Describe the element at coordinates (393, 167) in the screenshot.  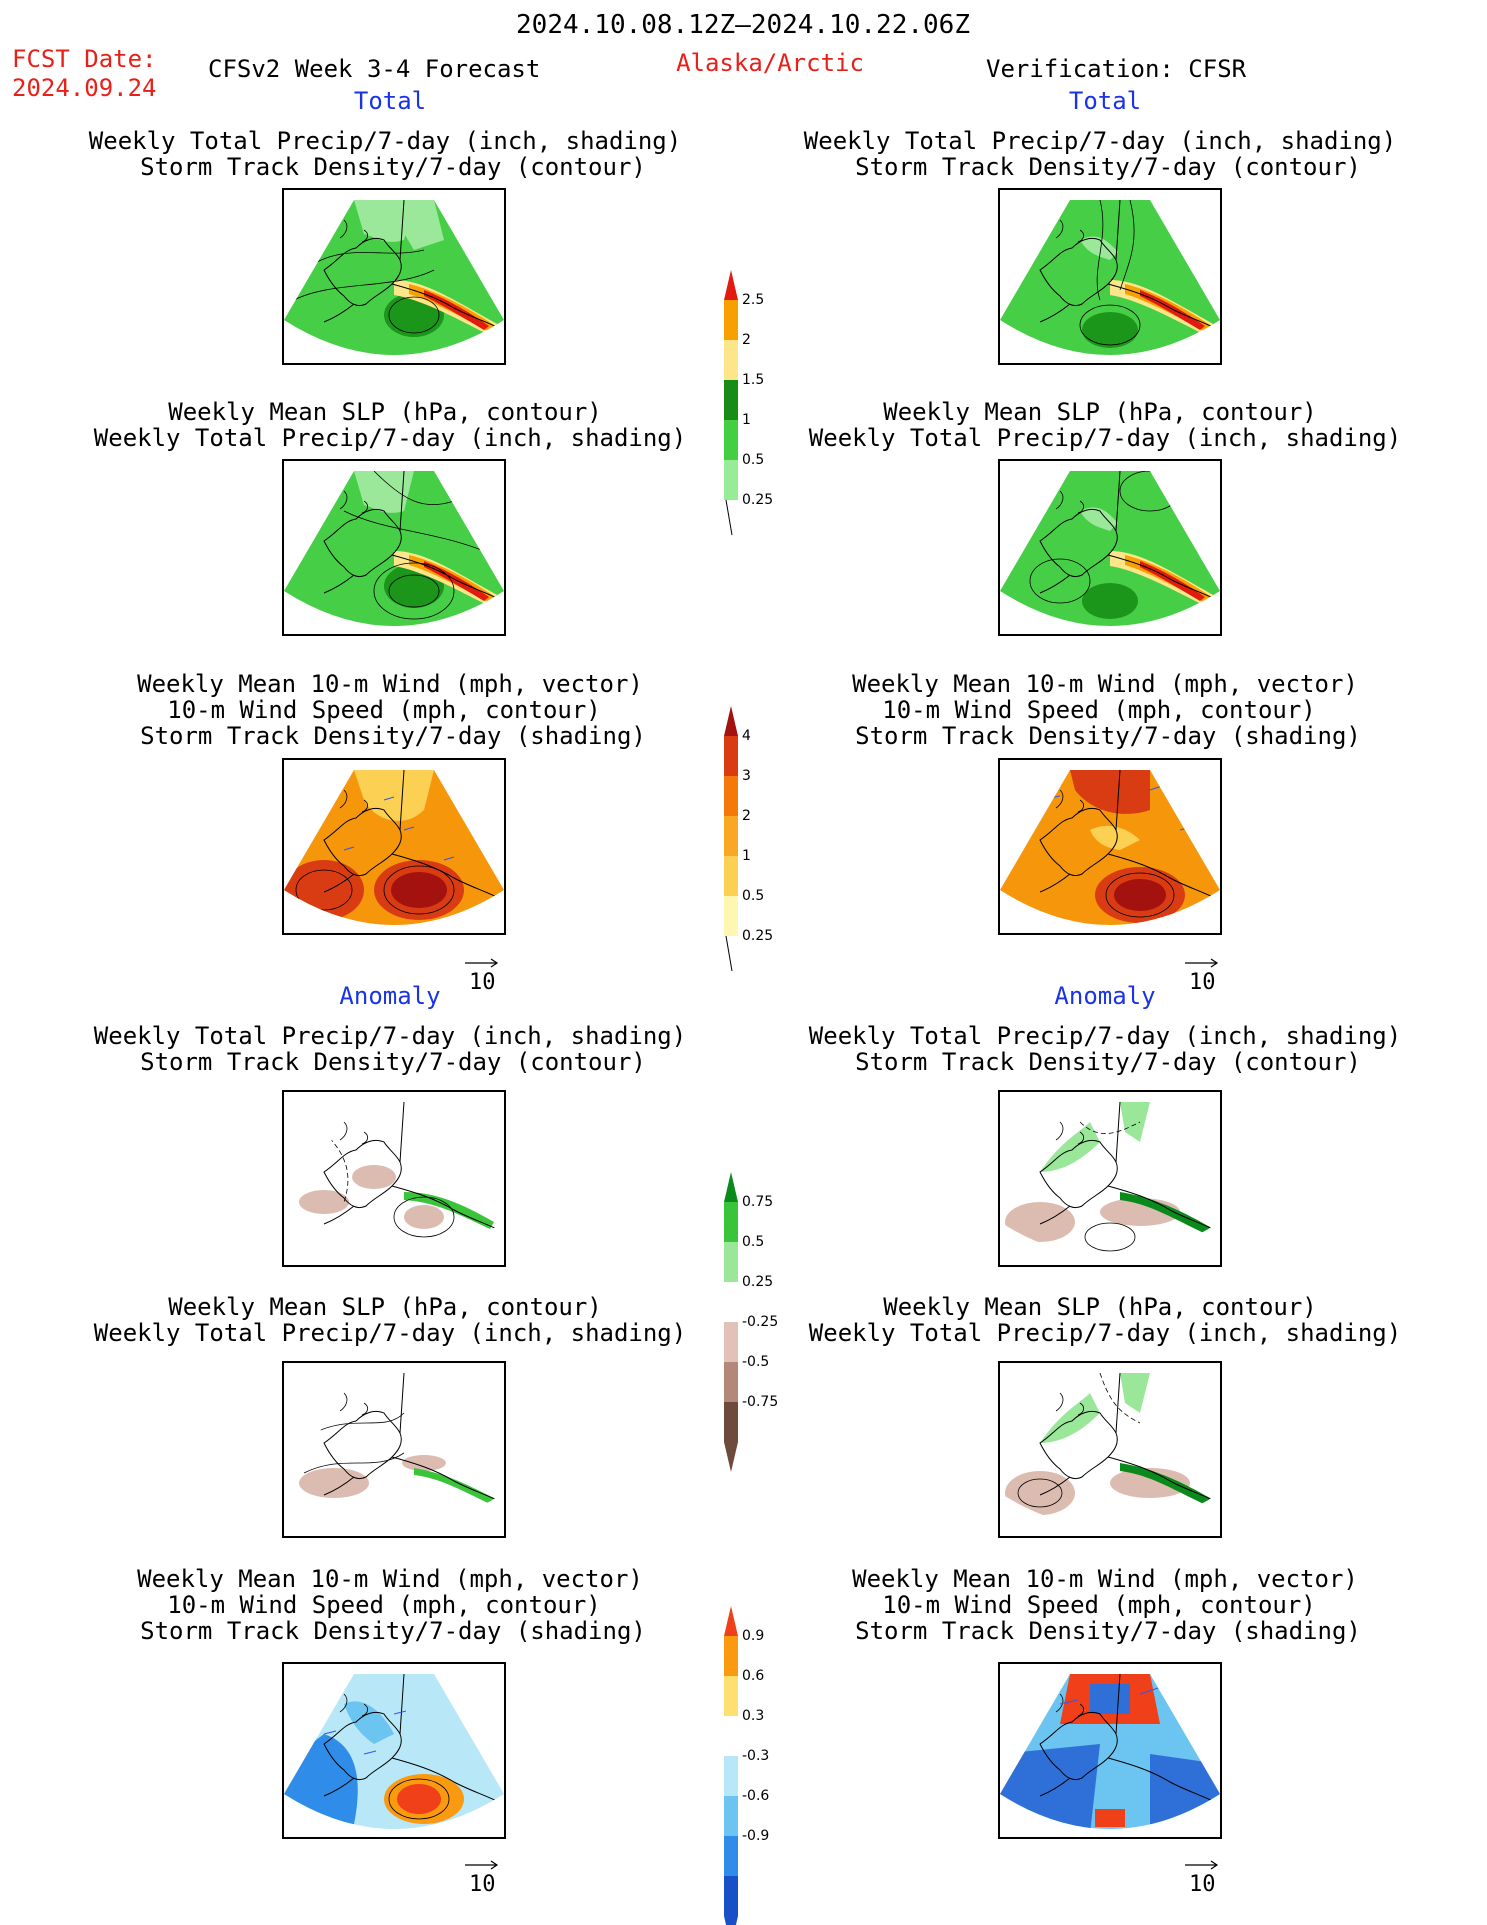
I see `title-total-precip-track-left-2: Storm Track Density/7-day (contour)` at that location.